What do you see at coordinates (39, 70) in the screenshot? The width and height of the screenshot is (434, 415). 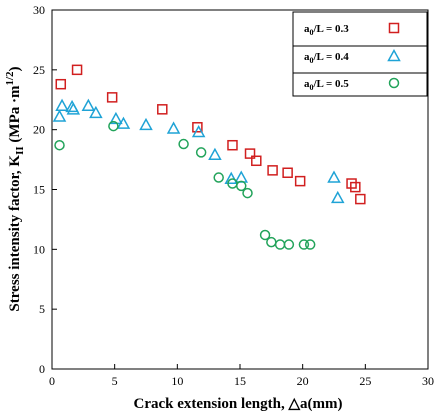 I see `y-tick-label: 25` at bounding box center [39, 70].